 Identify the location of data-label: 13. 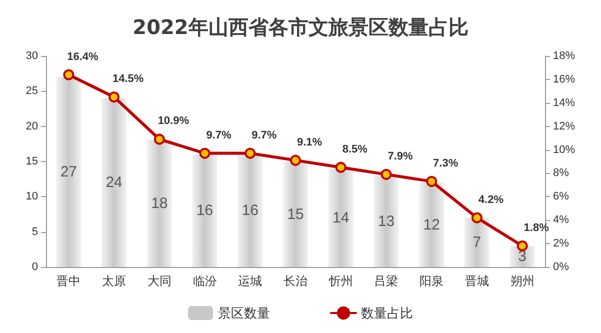
(386, 221).